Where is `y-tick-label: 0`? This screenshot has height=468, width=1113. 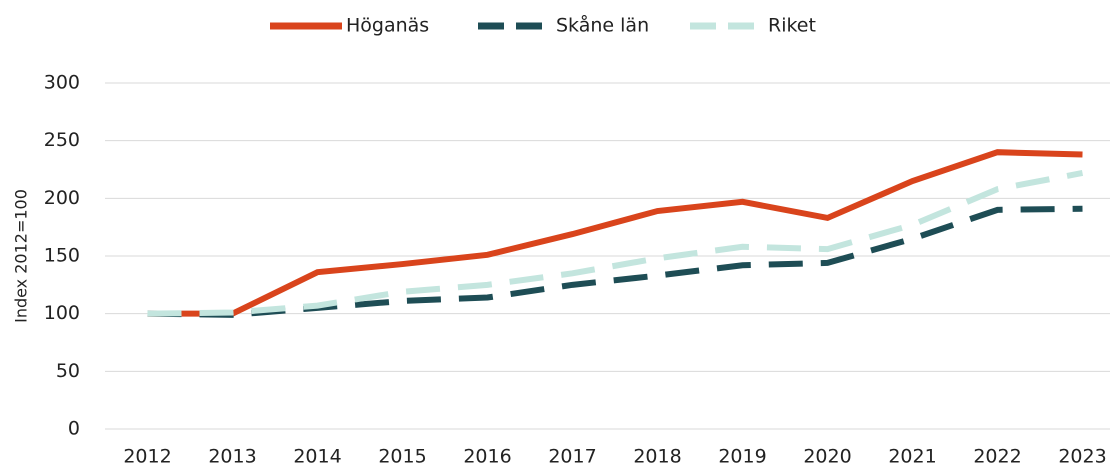 y-tick-label: 0 is located at coordinates (74, 429).